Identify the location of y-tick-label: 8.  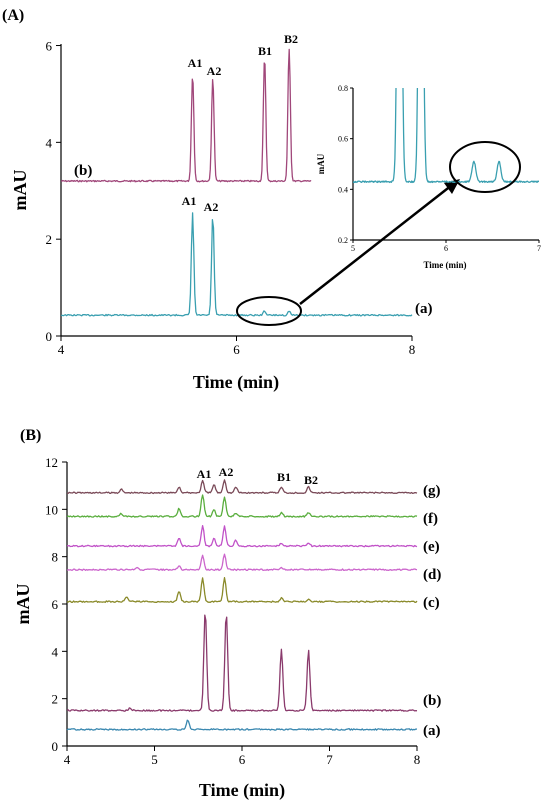
(55, 557).